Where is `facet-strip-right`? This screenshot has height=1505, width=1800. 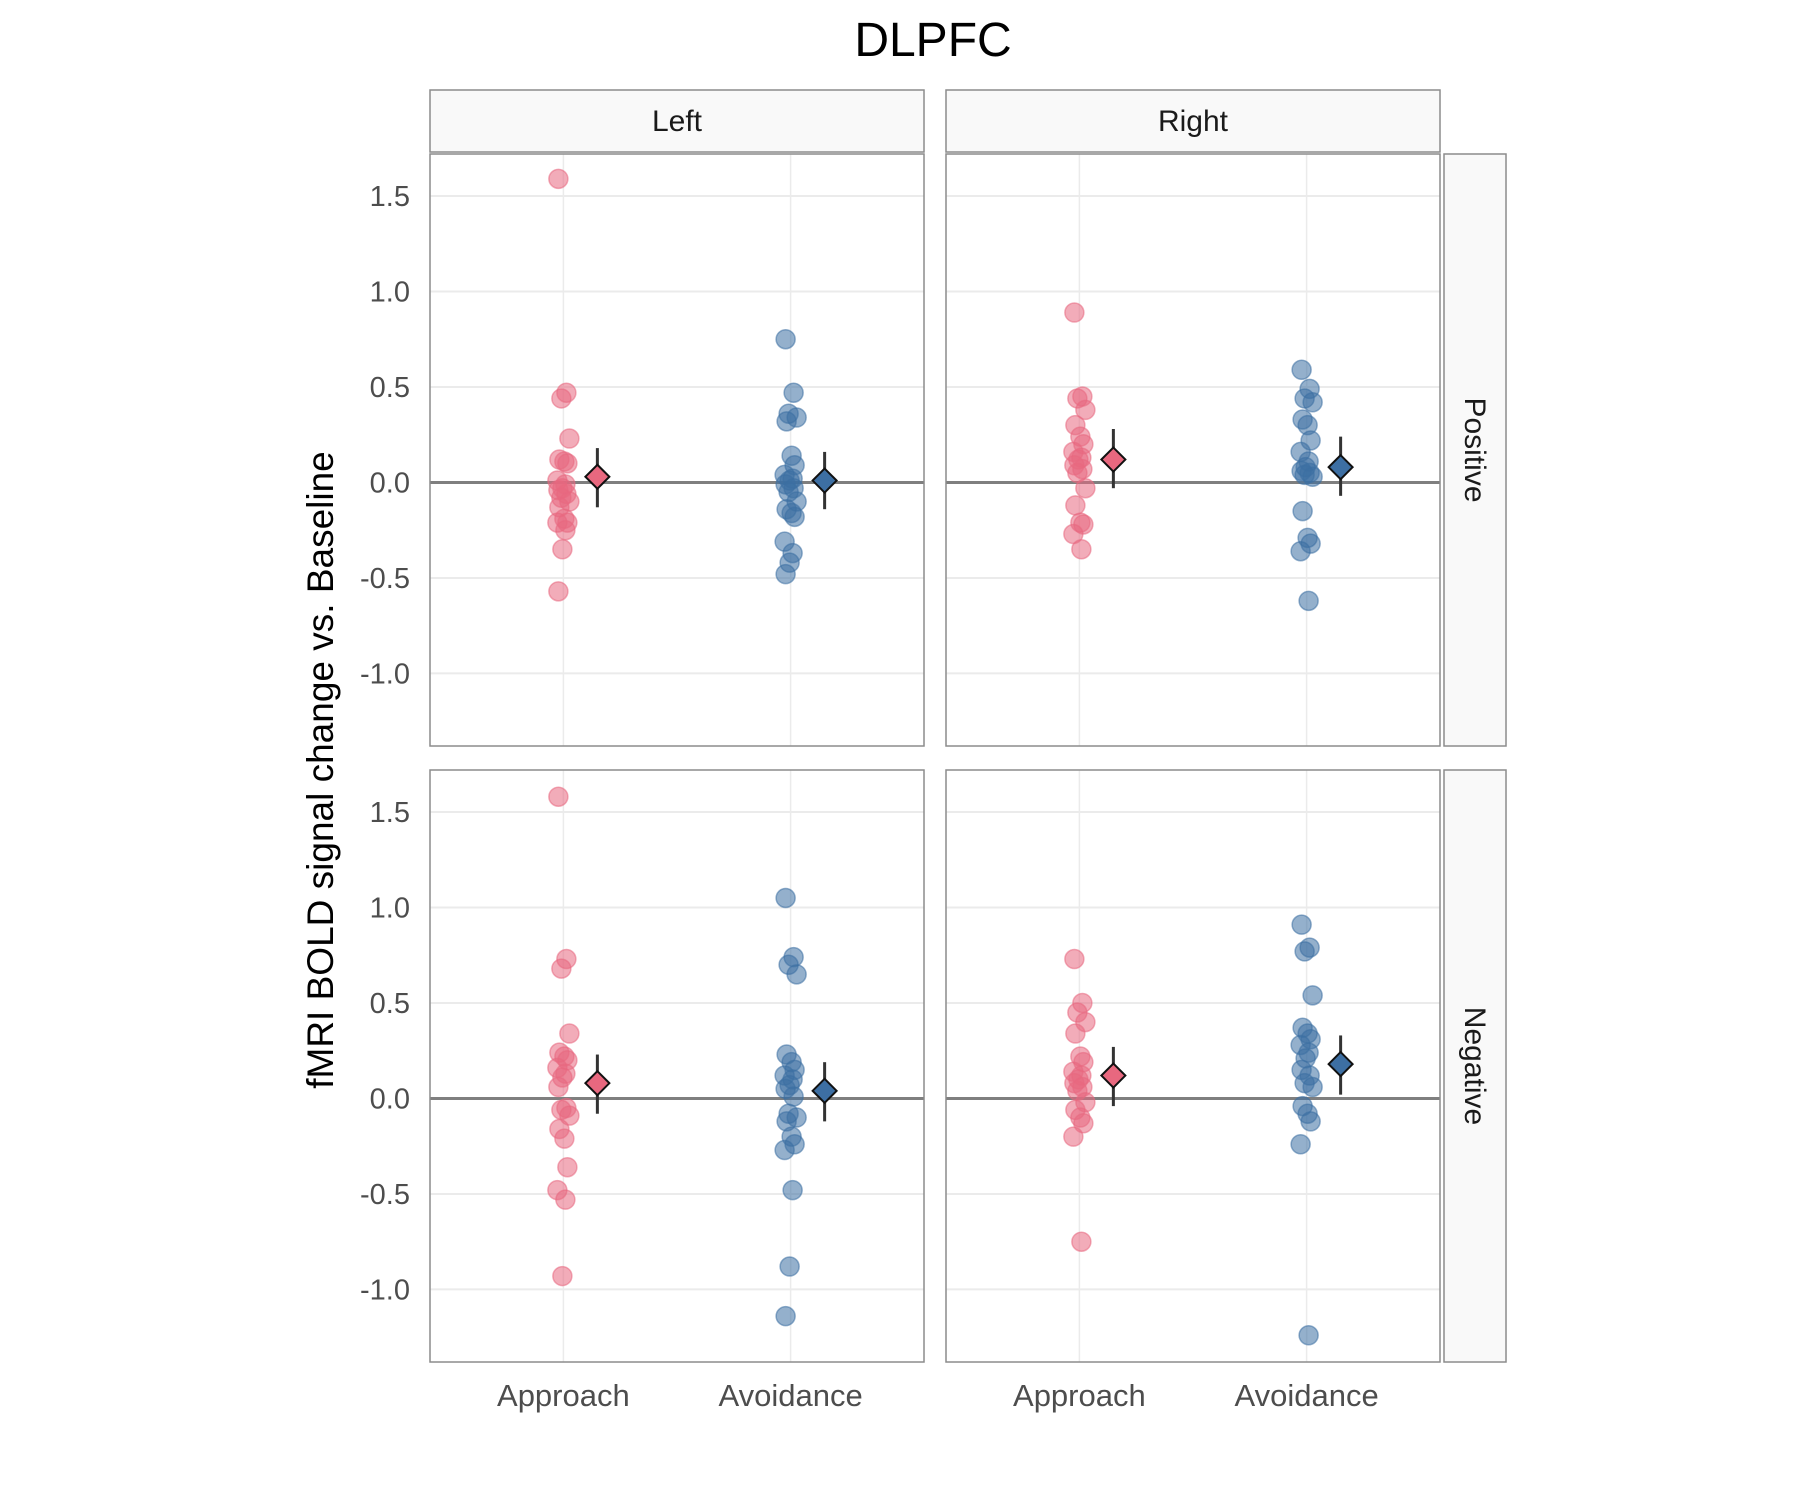
facet-strip-right is located at coordinates (1193, 121).